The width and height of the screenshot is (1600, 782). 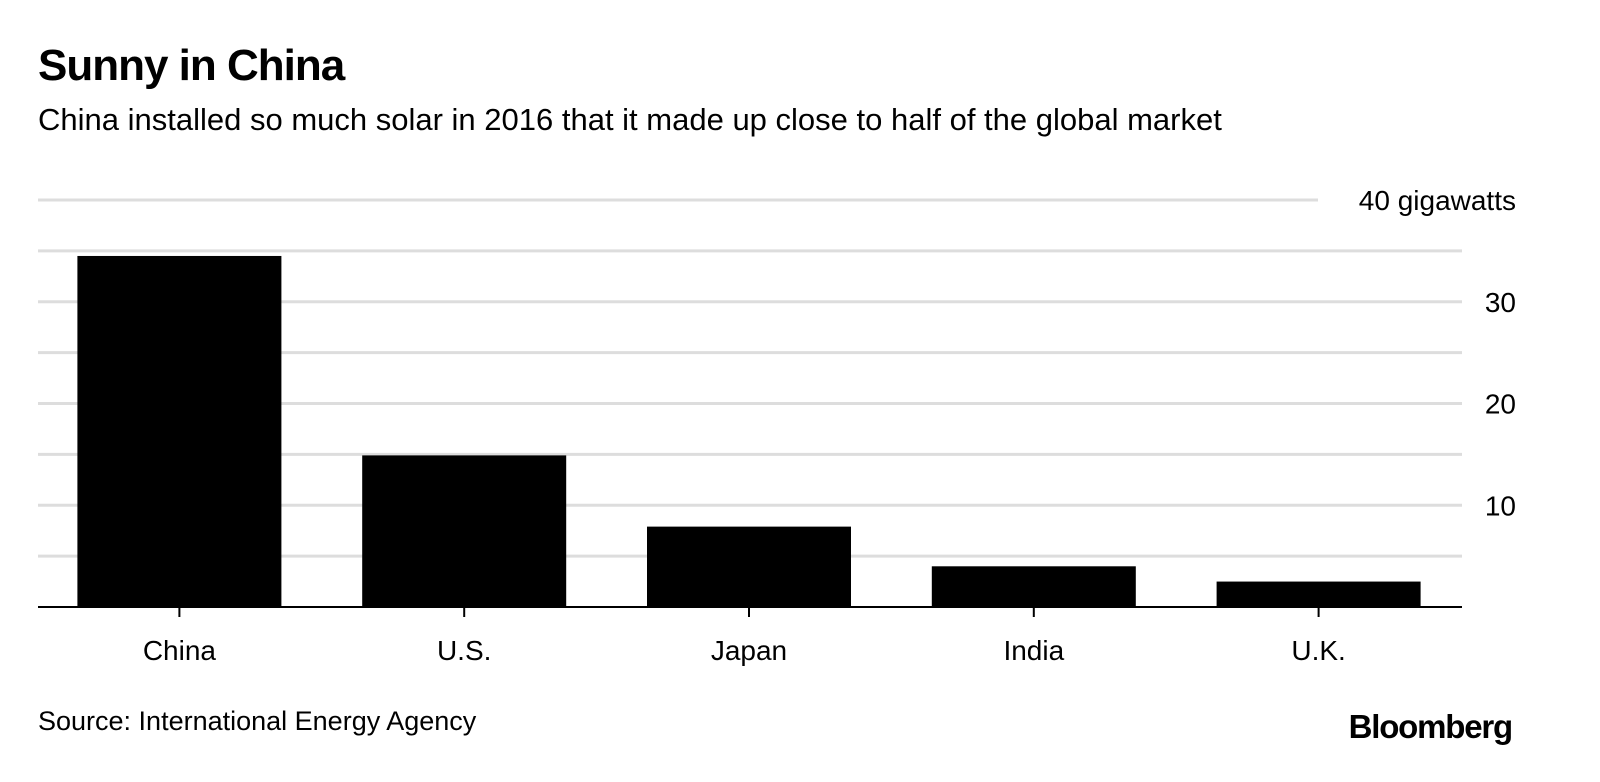 What do you see at coordinates (1033, 586) in the screenshot?
I see `bar-india` at bounding box center [1033, 586].